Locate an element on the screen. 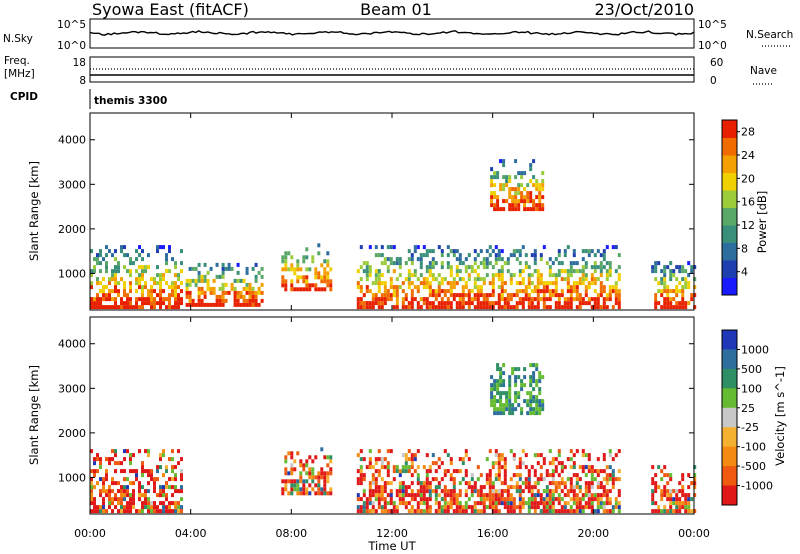  velocity-colorbar-swatch is located at coordinates (729, 476).